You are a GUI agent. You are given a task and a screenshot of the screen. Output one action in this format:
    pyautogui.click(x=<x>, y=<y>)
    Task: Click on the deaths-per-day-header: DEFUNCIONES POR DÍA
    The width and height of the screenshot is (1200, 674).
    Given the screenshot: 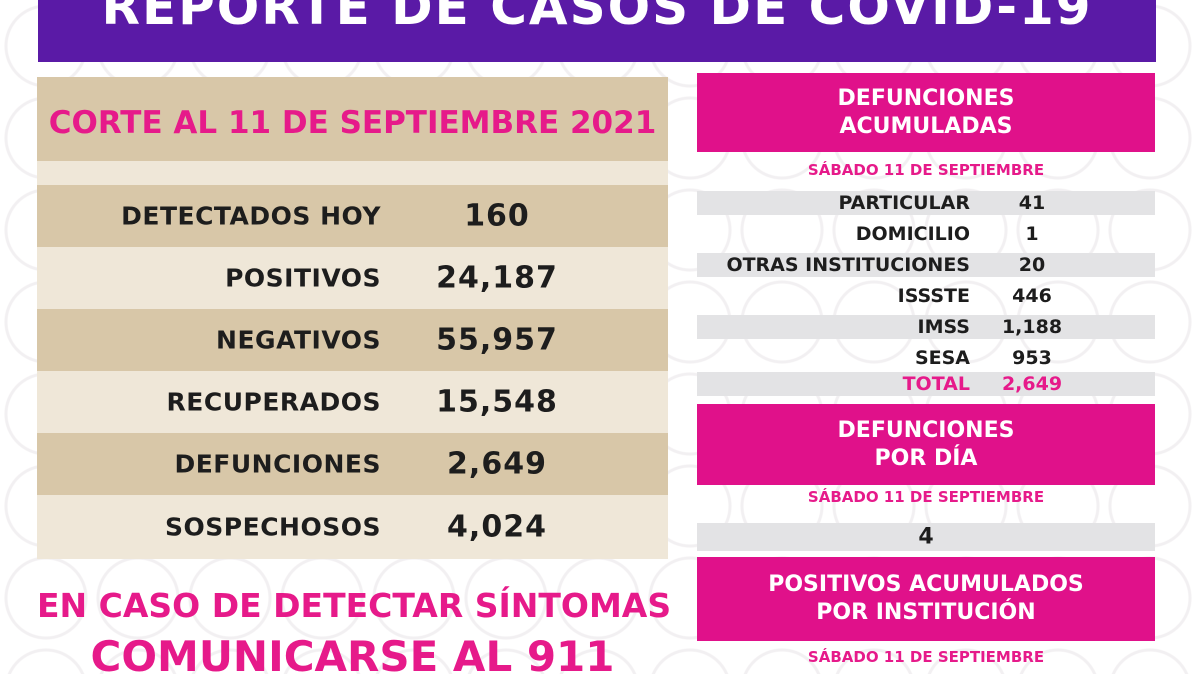 What is the action you would take?
    pyautogui.click(x=926, y=444)
    